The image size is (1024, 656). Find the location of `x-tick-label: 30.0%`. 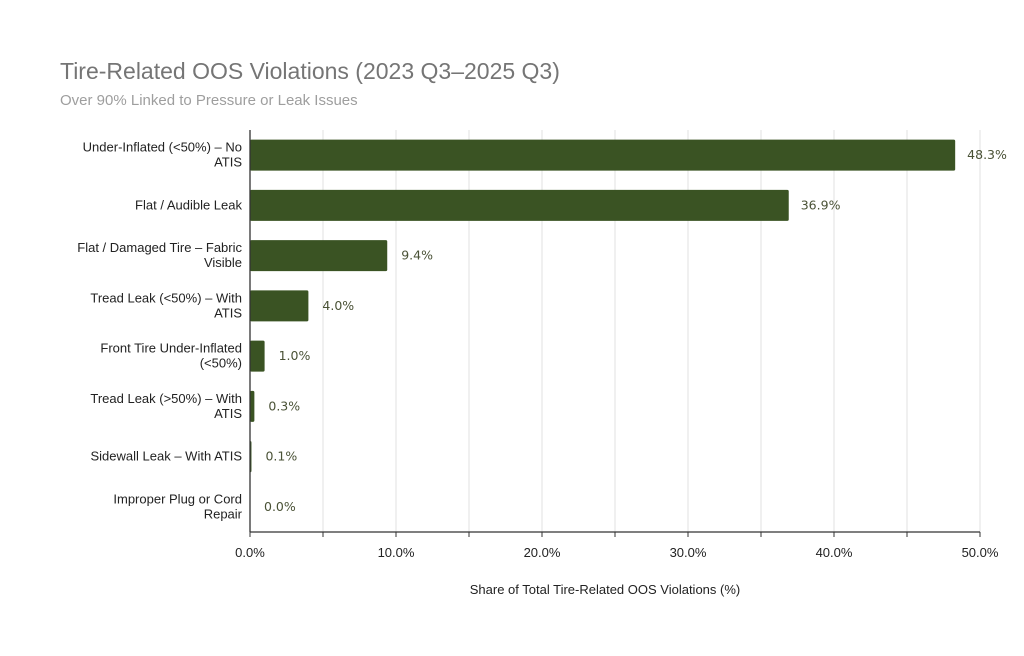

x-tick-label: 30.0% is located at coordinates (688, 552).